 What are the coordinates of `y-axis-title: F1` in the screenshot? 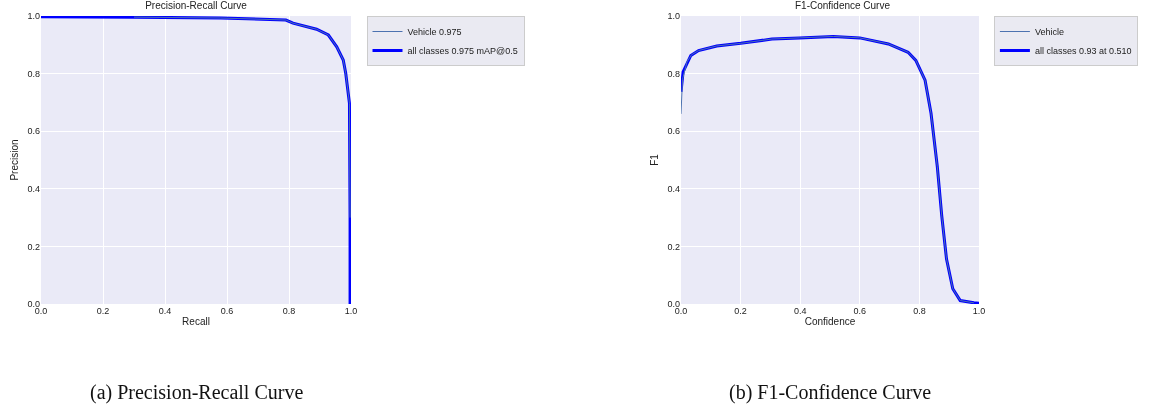 It's located at (655, 159).